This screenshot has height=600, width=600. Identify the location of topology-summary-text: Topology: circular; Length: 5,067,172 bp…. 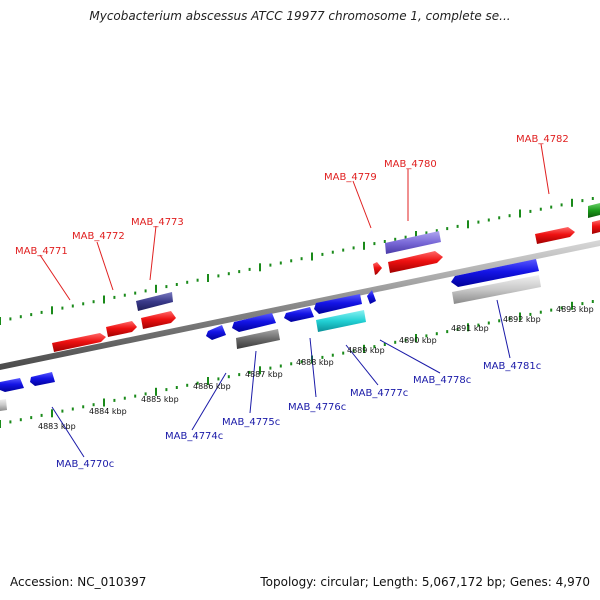
(425, 582).